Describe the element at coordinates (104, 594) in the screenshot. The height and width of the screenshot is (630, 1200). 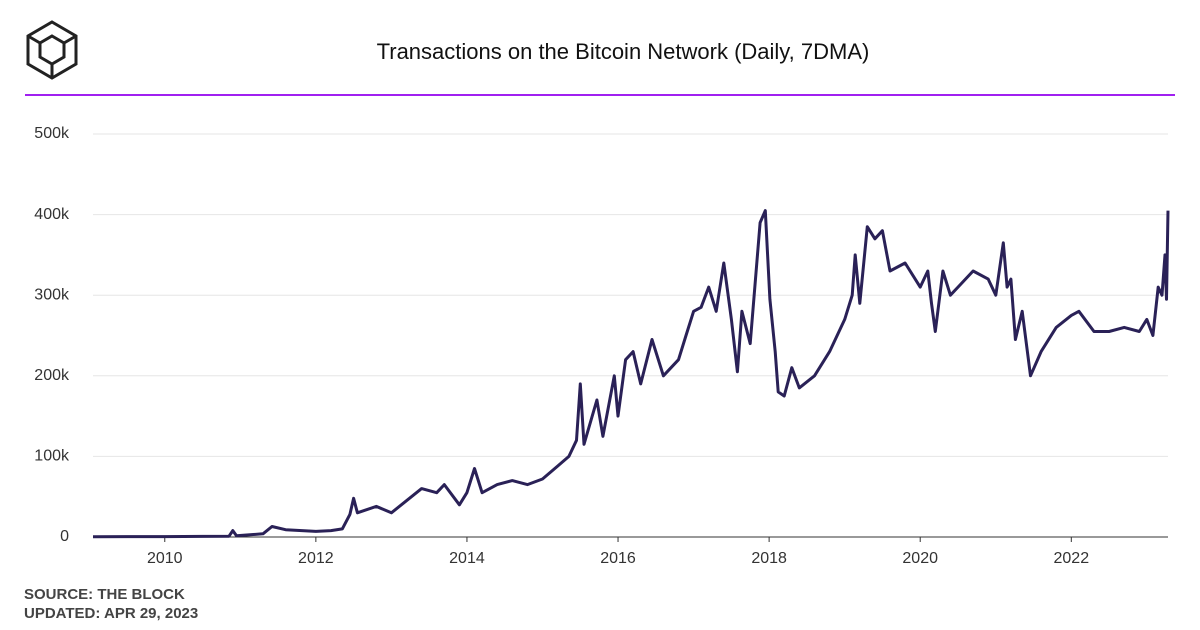
I see `source-note: SOURCE: THE BLOCK` at that location.